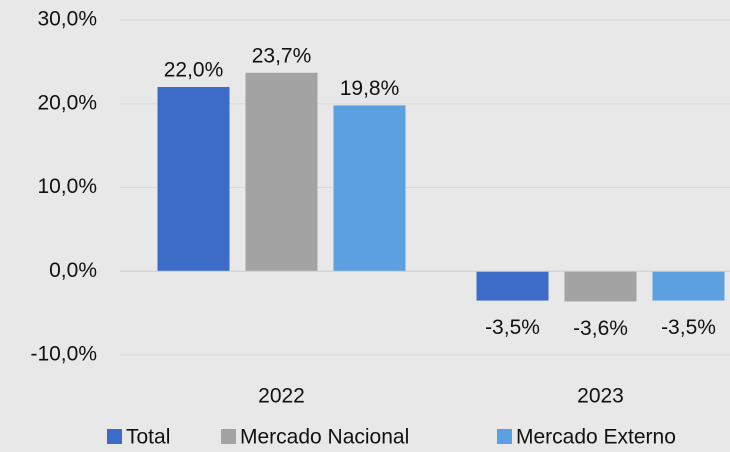 The image size is (730, 452). I want to click on y-tick-label: 30,0%, so click(67, 19).